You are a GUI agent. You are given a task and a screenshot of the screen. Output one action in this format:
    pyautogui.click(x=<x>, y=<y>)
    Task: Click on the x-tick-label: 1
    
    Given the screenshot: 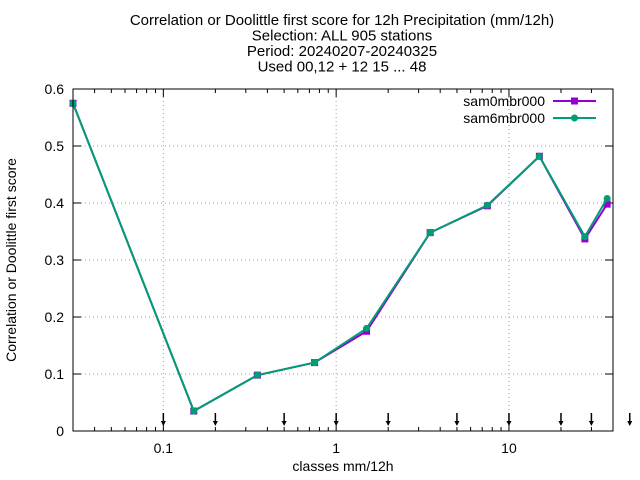 What is the action you would take?
    pyautogui.click(x=336, y=448)
    